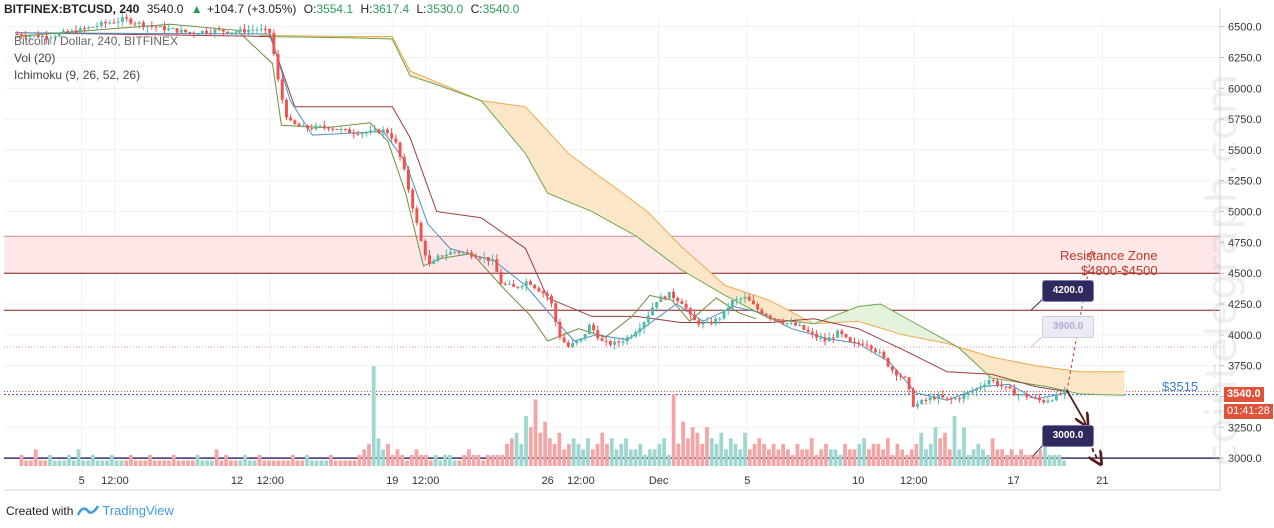 The height and width of the screenshot is (528, 1274). Describe the element at coordinates (391, 9) in the screenshot. I see `high-value: 3617.4` at that location.